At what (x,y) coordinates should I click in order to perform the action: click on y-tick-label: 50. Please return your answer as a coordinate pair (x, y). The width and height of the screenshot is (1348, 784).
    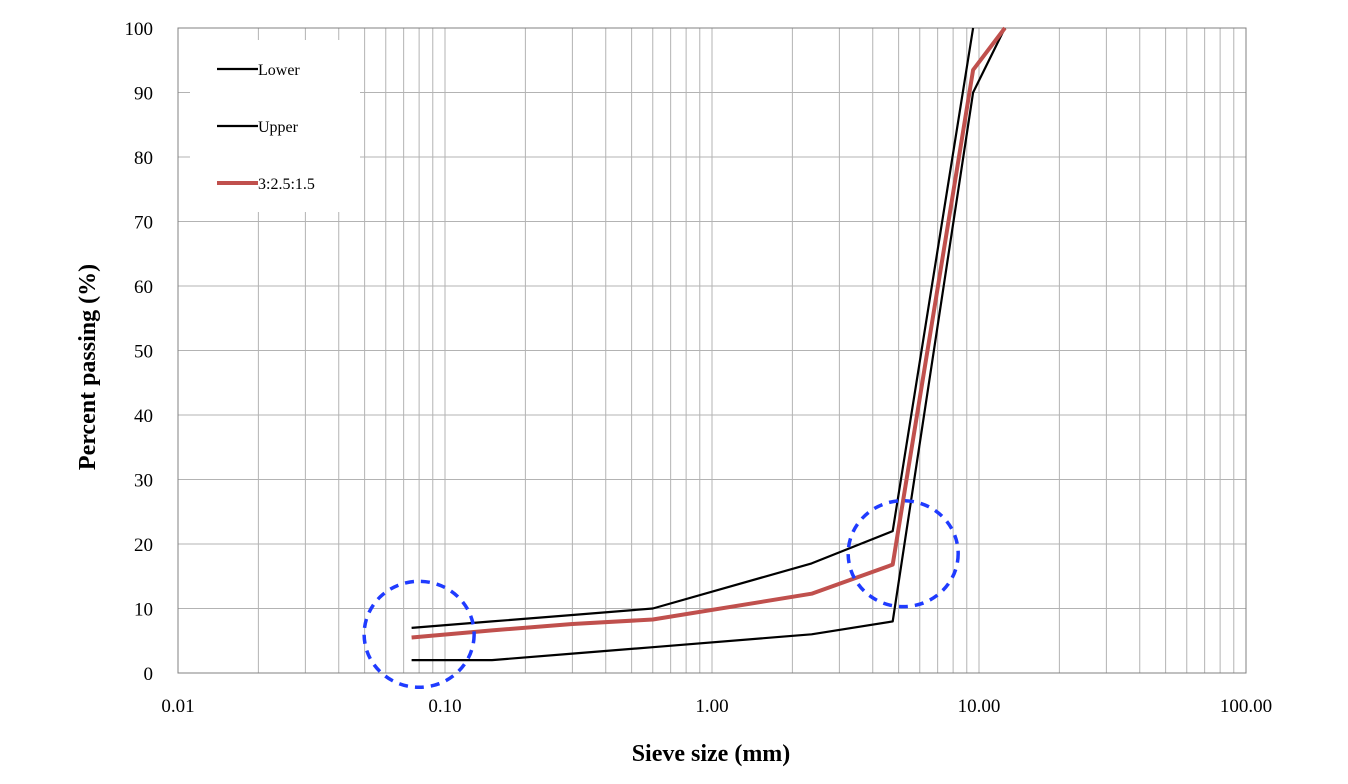
    Looking at the image, I should click on (143, 352).